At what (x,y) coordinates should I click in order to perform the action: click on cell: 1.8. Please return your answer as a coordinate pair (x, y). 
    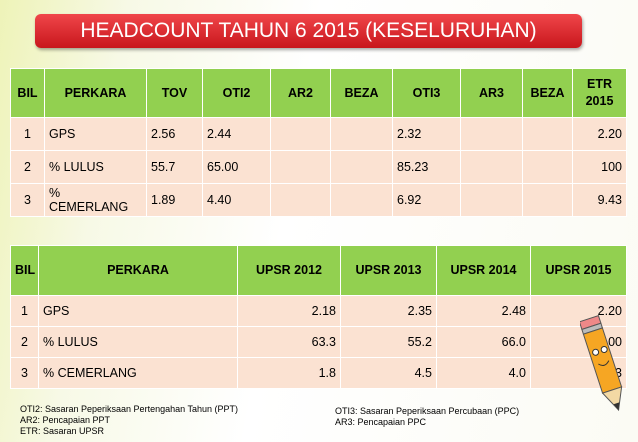
    Looking at the image, I should click on (289, 373).